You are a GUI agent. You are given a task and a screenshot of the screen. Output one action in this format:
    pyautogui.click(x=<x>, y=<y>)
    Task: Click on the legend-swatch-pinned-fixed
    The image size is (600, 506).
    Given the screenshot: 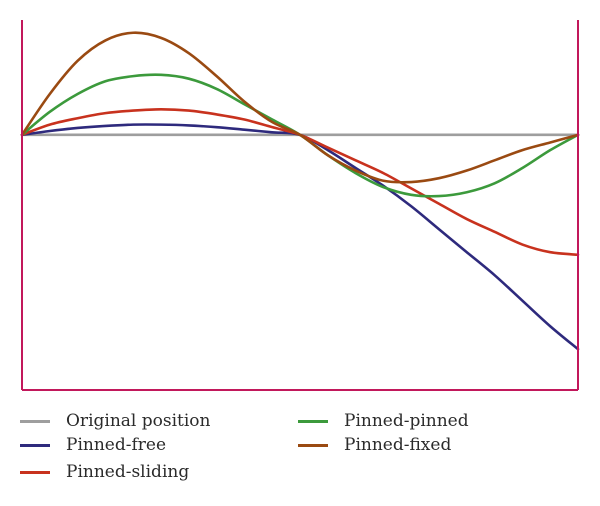 What is the action you would take?
    pyautogui.click(x=313, y=445)
    